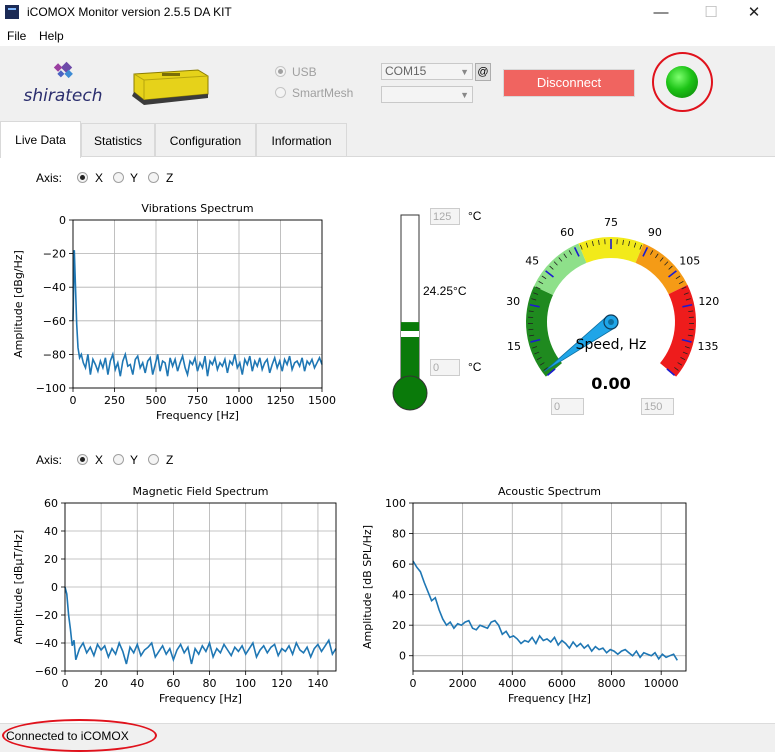 The width and height of the screenshot is (775, 752). I want to click on x-tick-label: 2000, so click(463, 683).